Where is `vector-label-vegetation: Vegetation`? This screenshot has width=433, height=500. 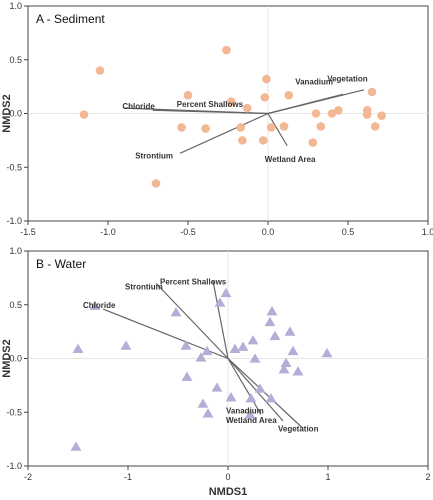
vector-label-vegetation: Vegetation is located at coordinates (347, 78).